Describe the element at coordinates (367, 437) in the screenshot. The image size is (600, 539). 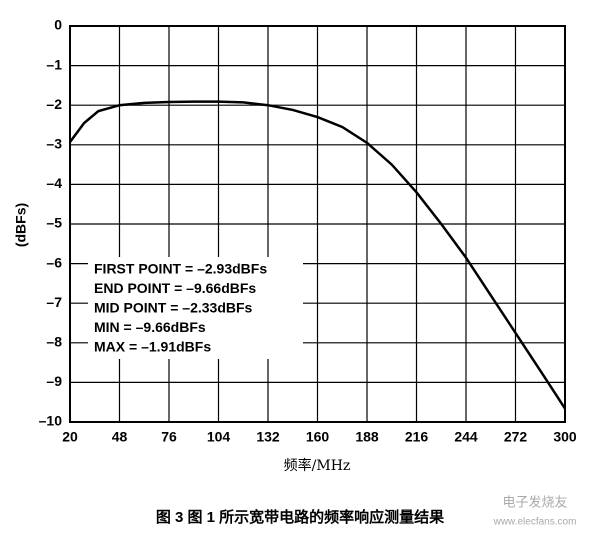
I see `x-tick-label: 188` at that location.